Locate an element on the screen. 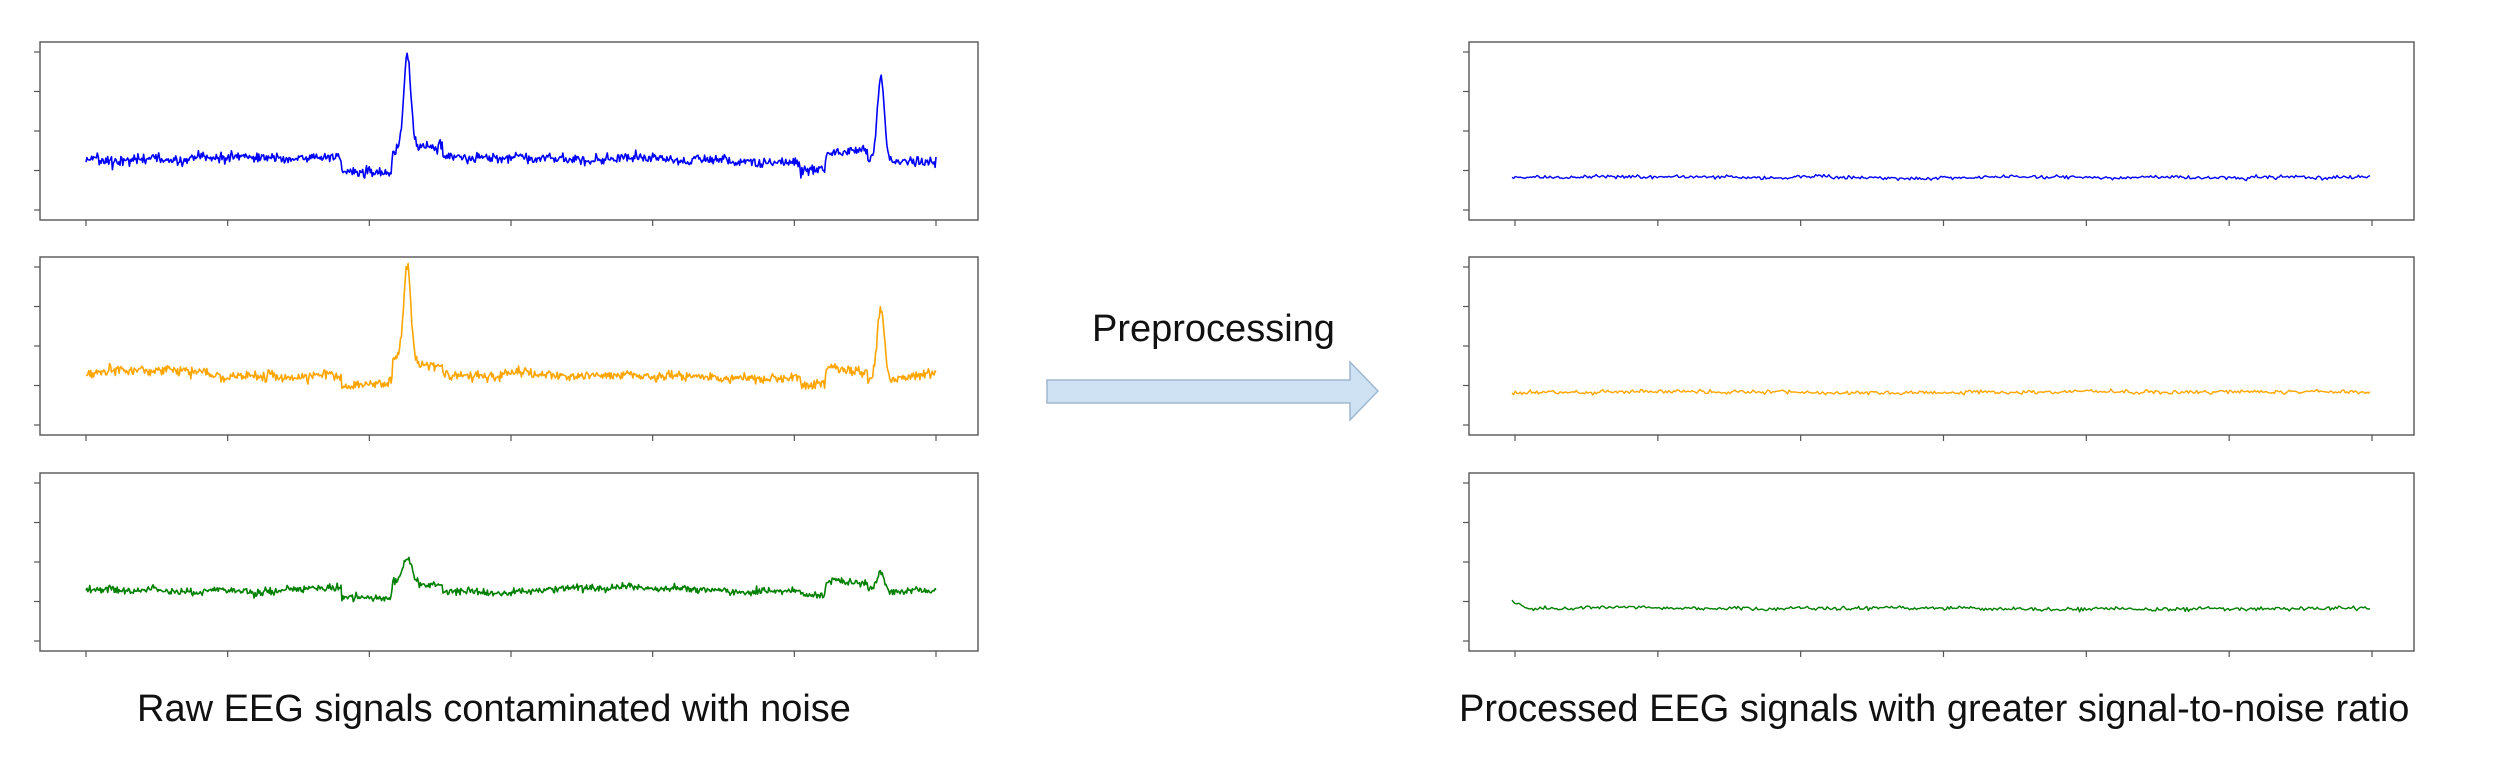  arrow-shape is located at coordinates (1213, 391).